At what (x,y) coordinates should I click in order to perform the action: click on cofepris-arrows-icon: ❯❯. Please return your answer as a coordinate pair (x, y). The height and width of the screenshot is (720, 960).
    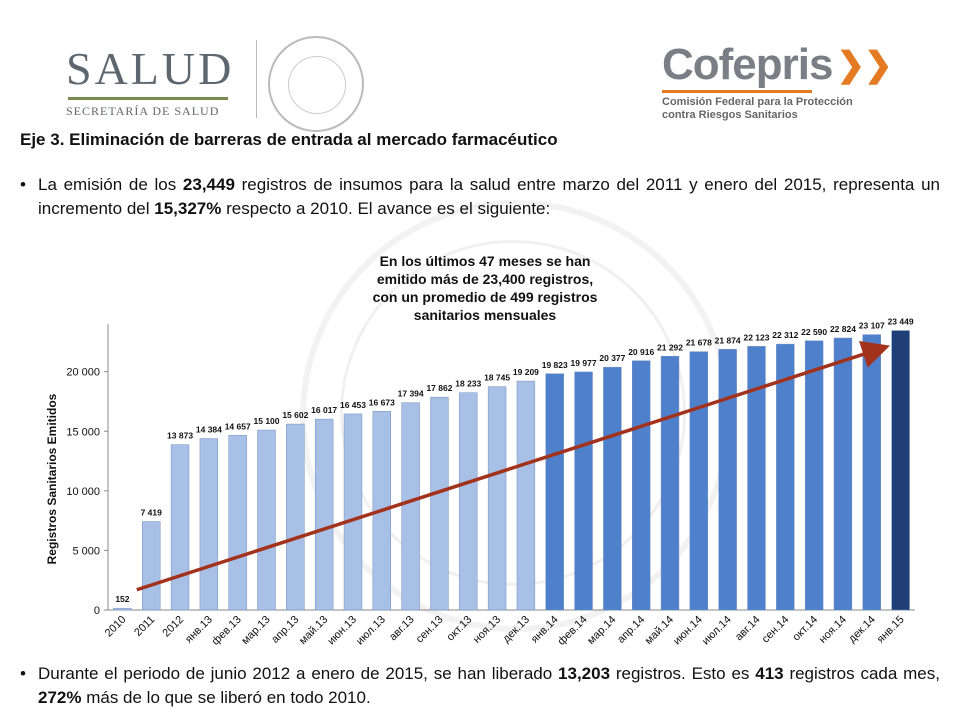
    Looking at the image, I should click on (864, 65).